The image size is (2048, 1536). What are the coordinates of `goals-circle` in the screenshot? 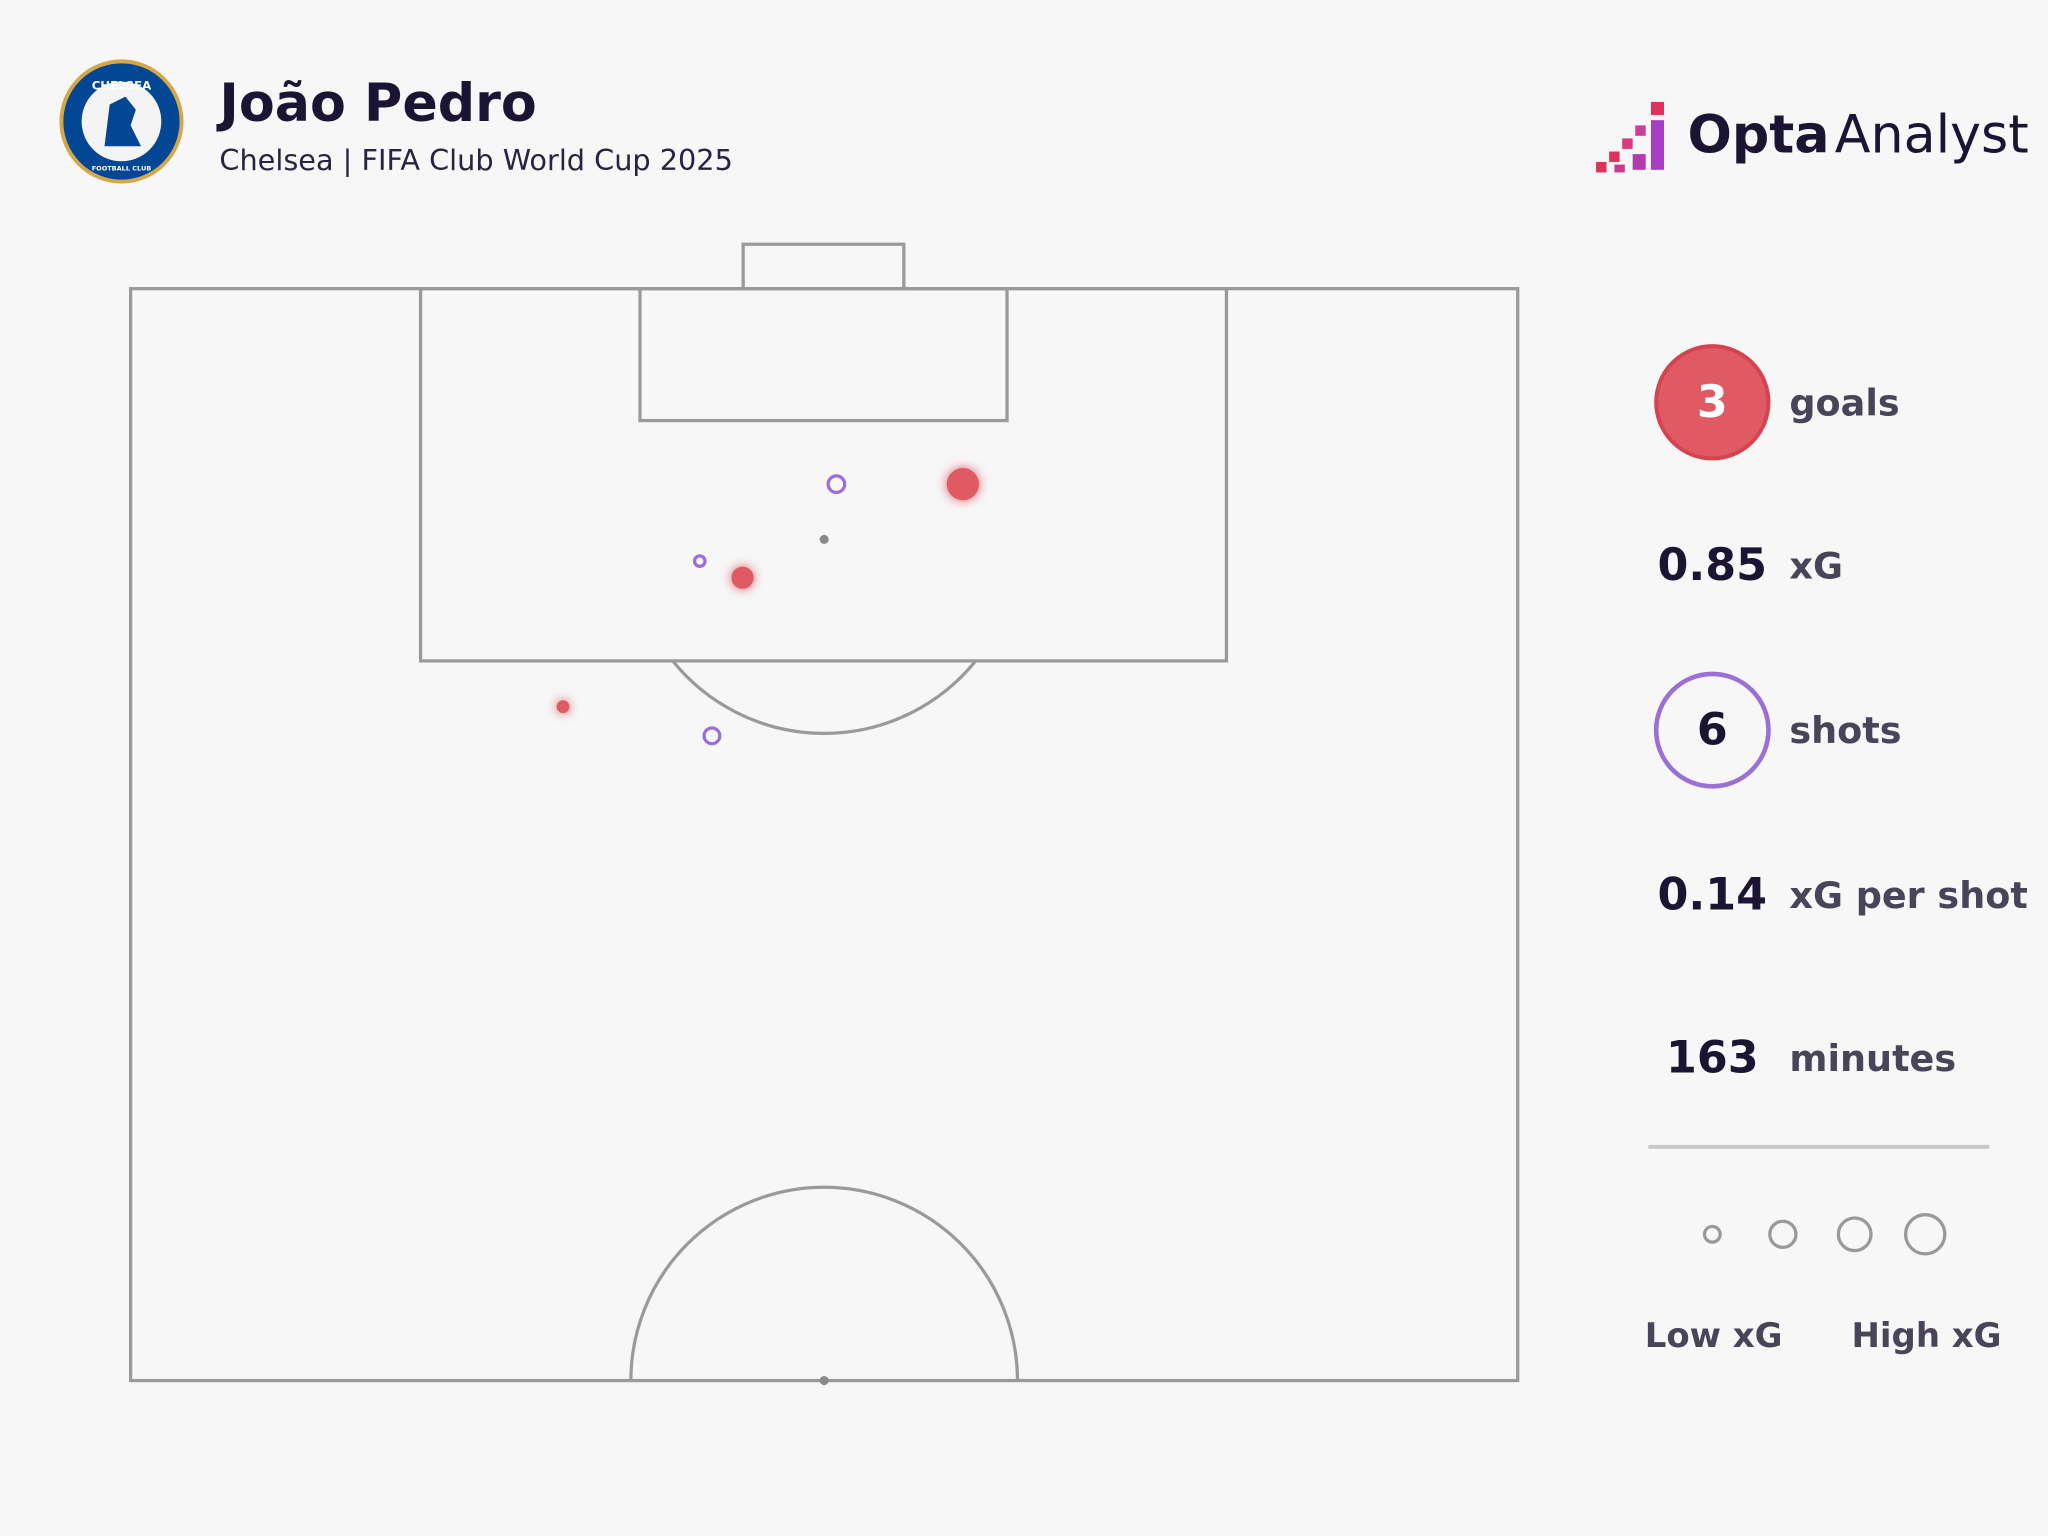 It's located at (1712, 402).